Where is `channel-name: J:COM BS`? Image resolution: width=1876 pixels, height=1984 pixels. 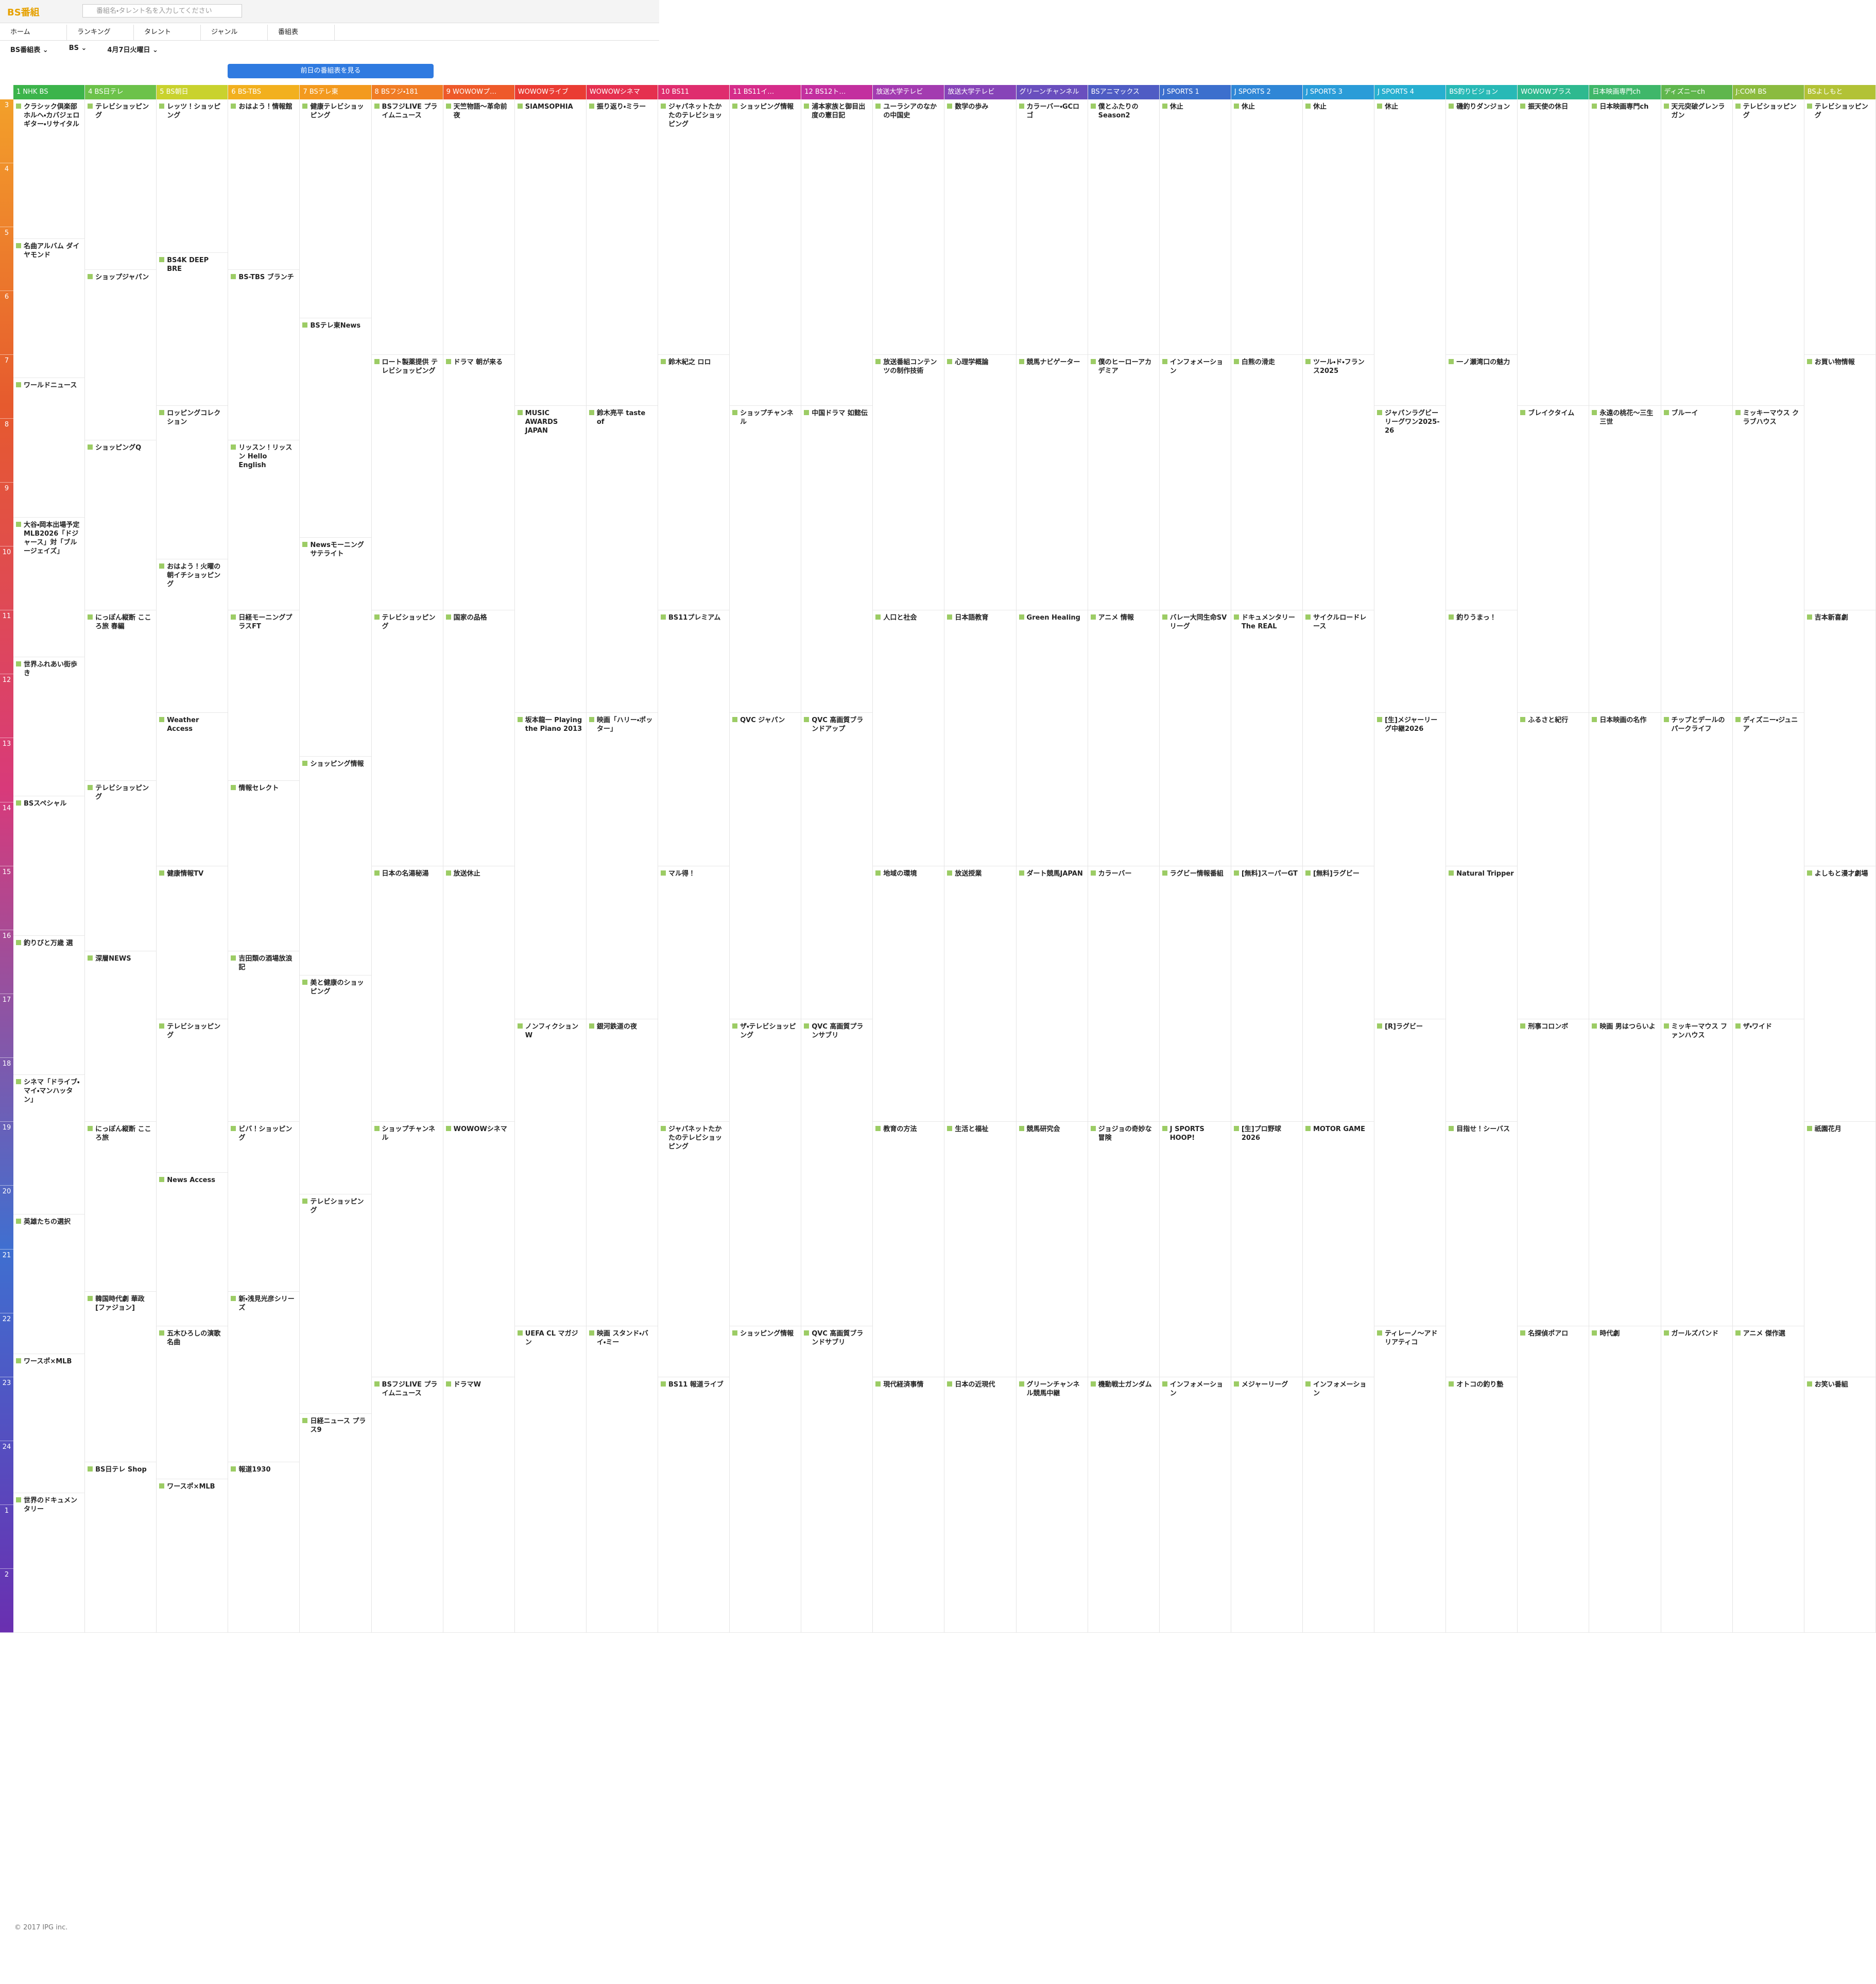
channel-name: J:COM BS is located at coordinates (1768, 92).